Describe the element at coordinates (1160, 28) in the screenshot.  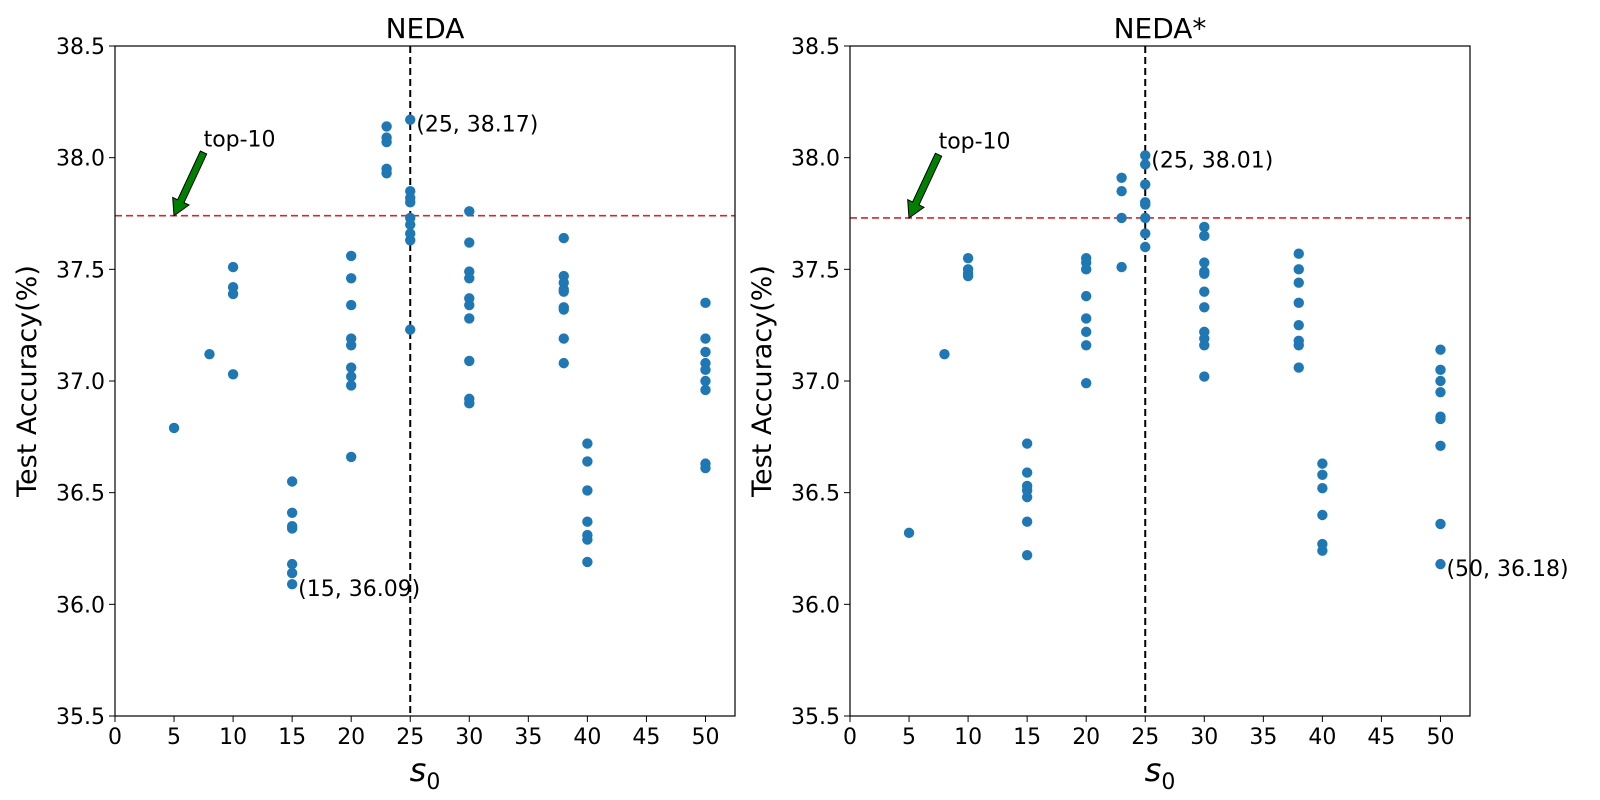
I see `chart-title: NEDA*` at that location.